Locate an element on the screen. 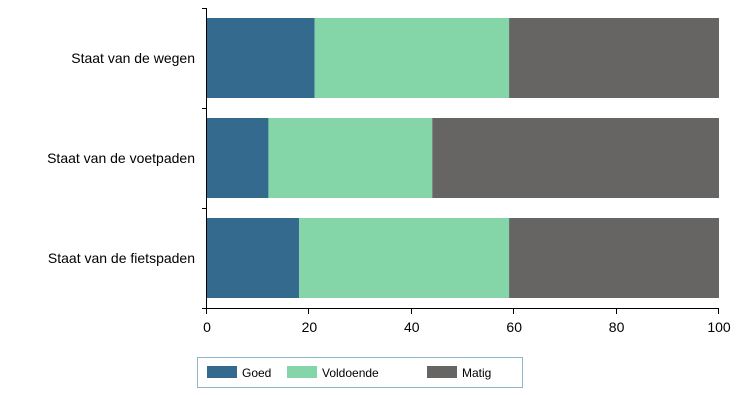  x-tick-label: 20 is located at coordinates (310, 327).